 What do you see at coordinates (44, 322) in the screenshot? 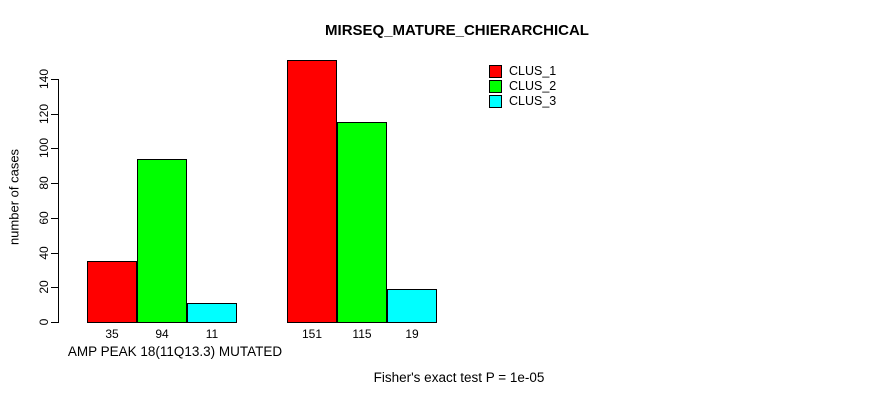
I see `y-tick-label: 0` at bounding box center [44, 322].